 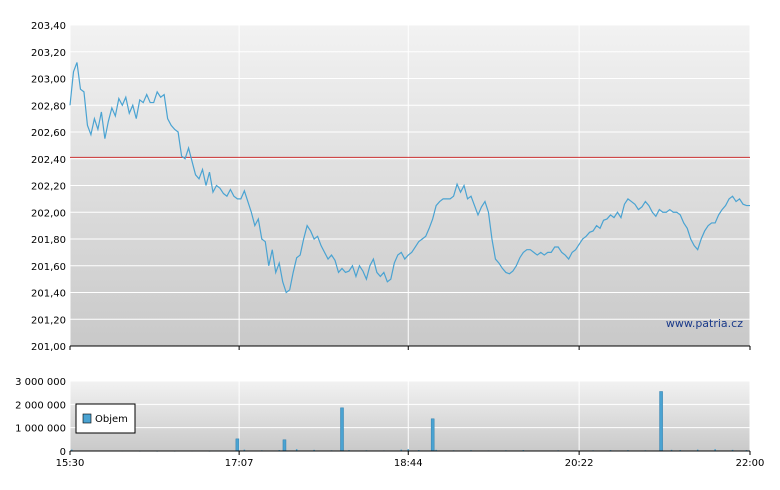 I want to click on price-y-tick-label: 201,60, so click(x=48, y=267).